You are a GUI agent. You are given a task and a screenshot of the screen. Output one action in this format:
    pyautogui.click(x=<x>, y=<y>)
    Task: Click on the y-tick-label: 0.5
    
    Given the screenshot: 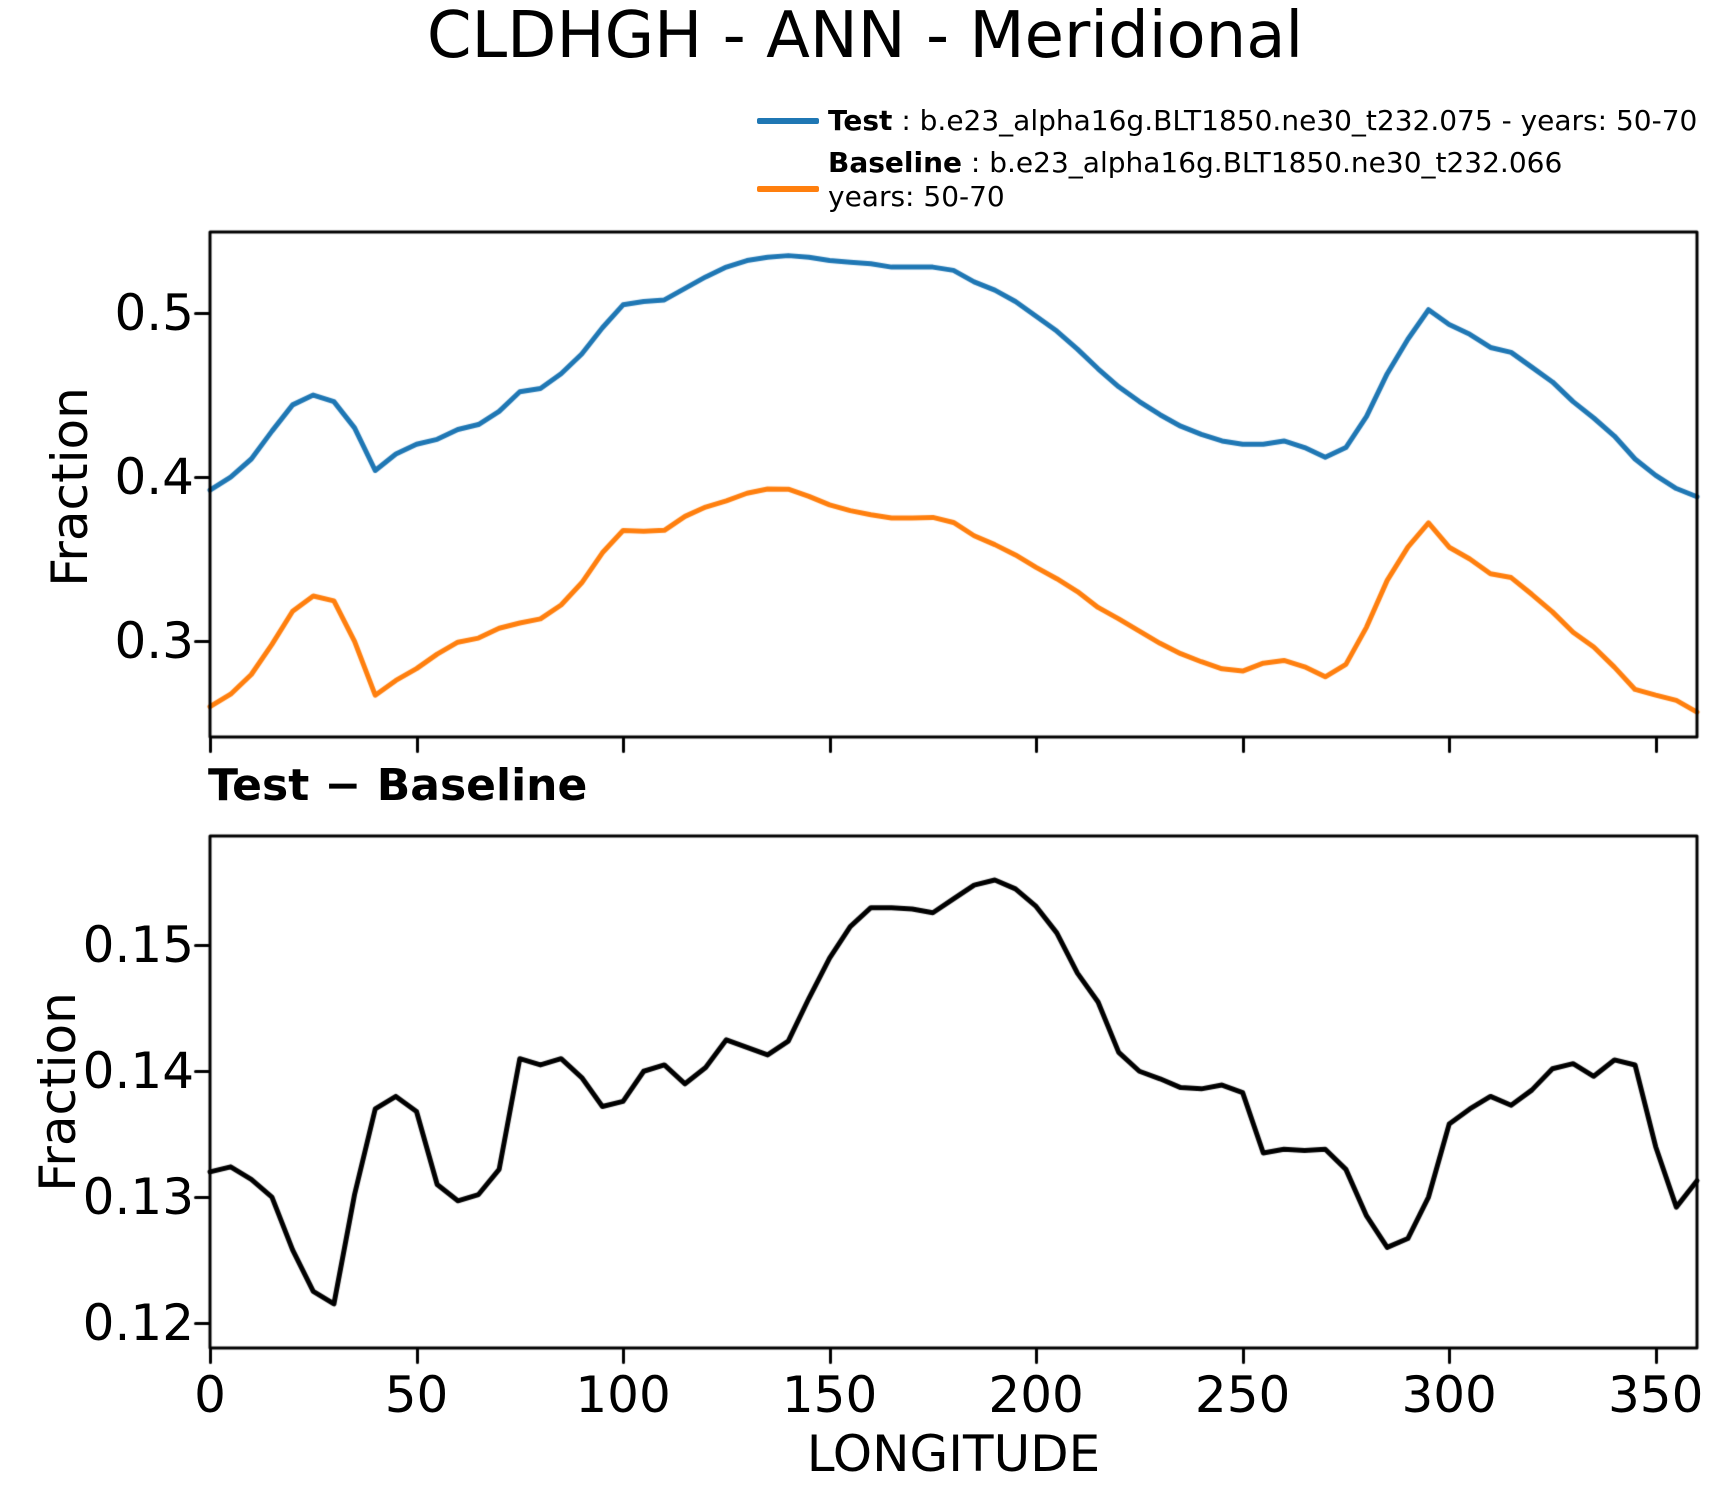 What is the action you would take?
    pyautogui.click(x=154, y=313)
    